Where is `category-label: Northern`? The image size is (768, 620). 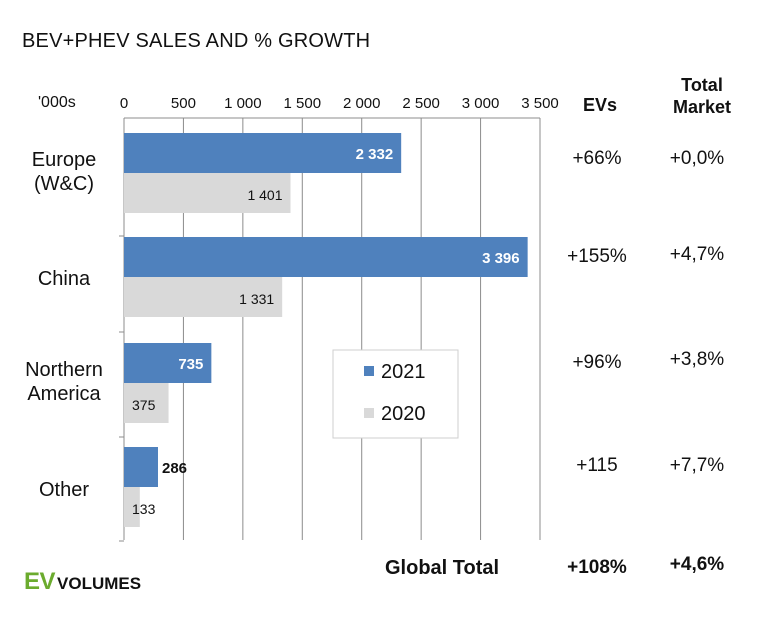
category-label: Northern is located at coordinates (64, 370).